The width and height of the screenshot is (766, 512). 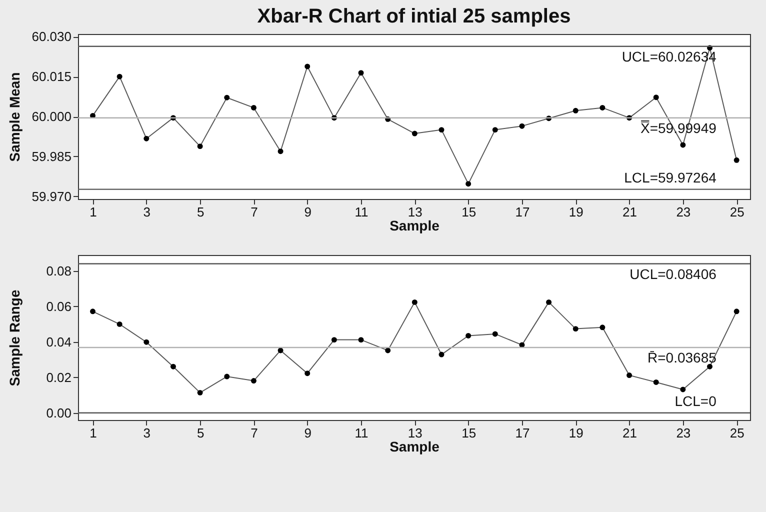 I want to click on y-tick-label: 0.02, so click(x=59, y=377).